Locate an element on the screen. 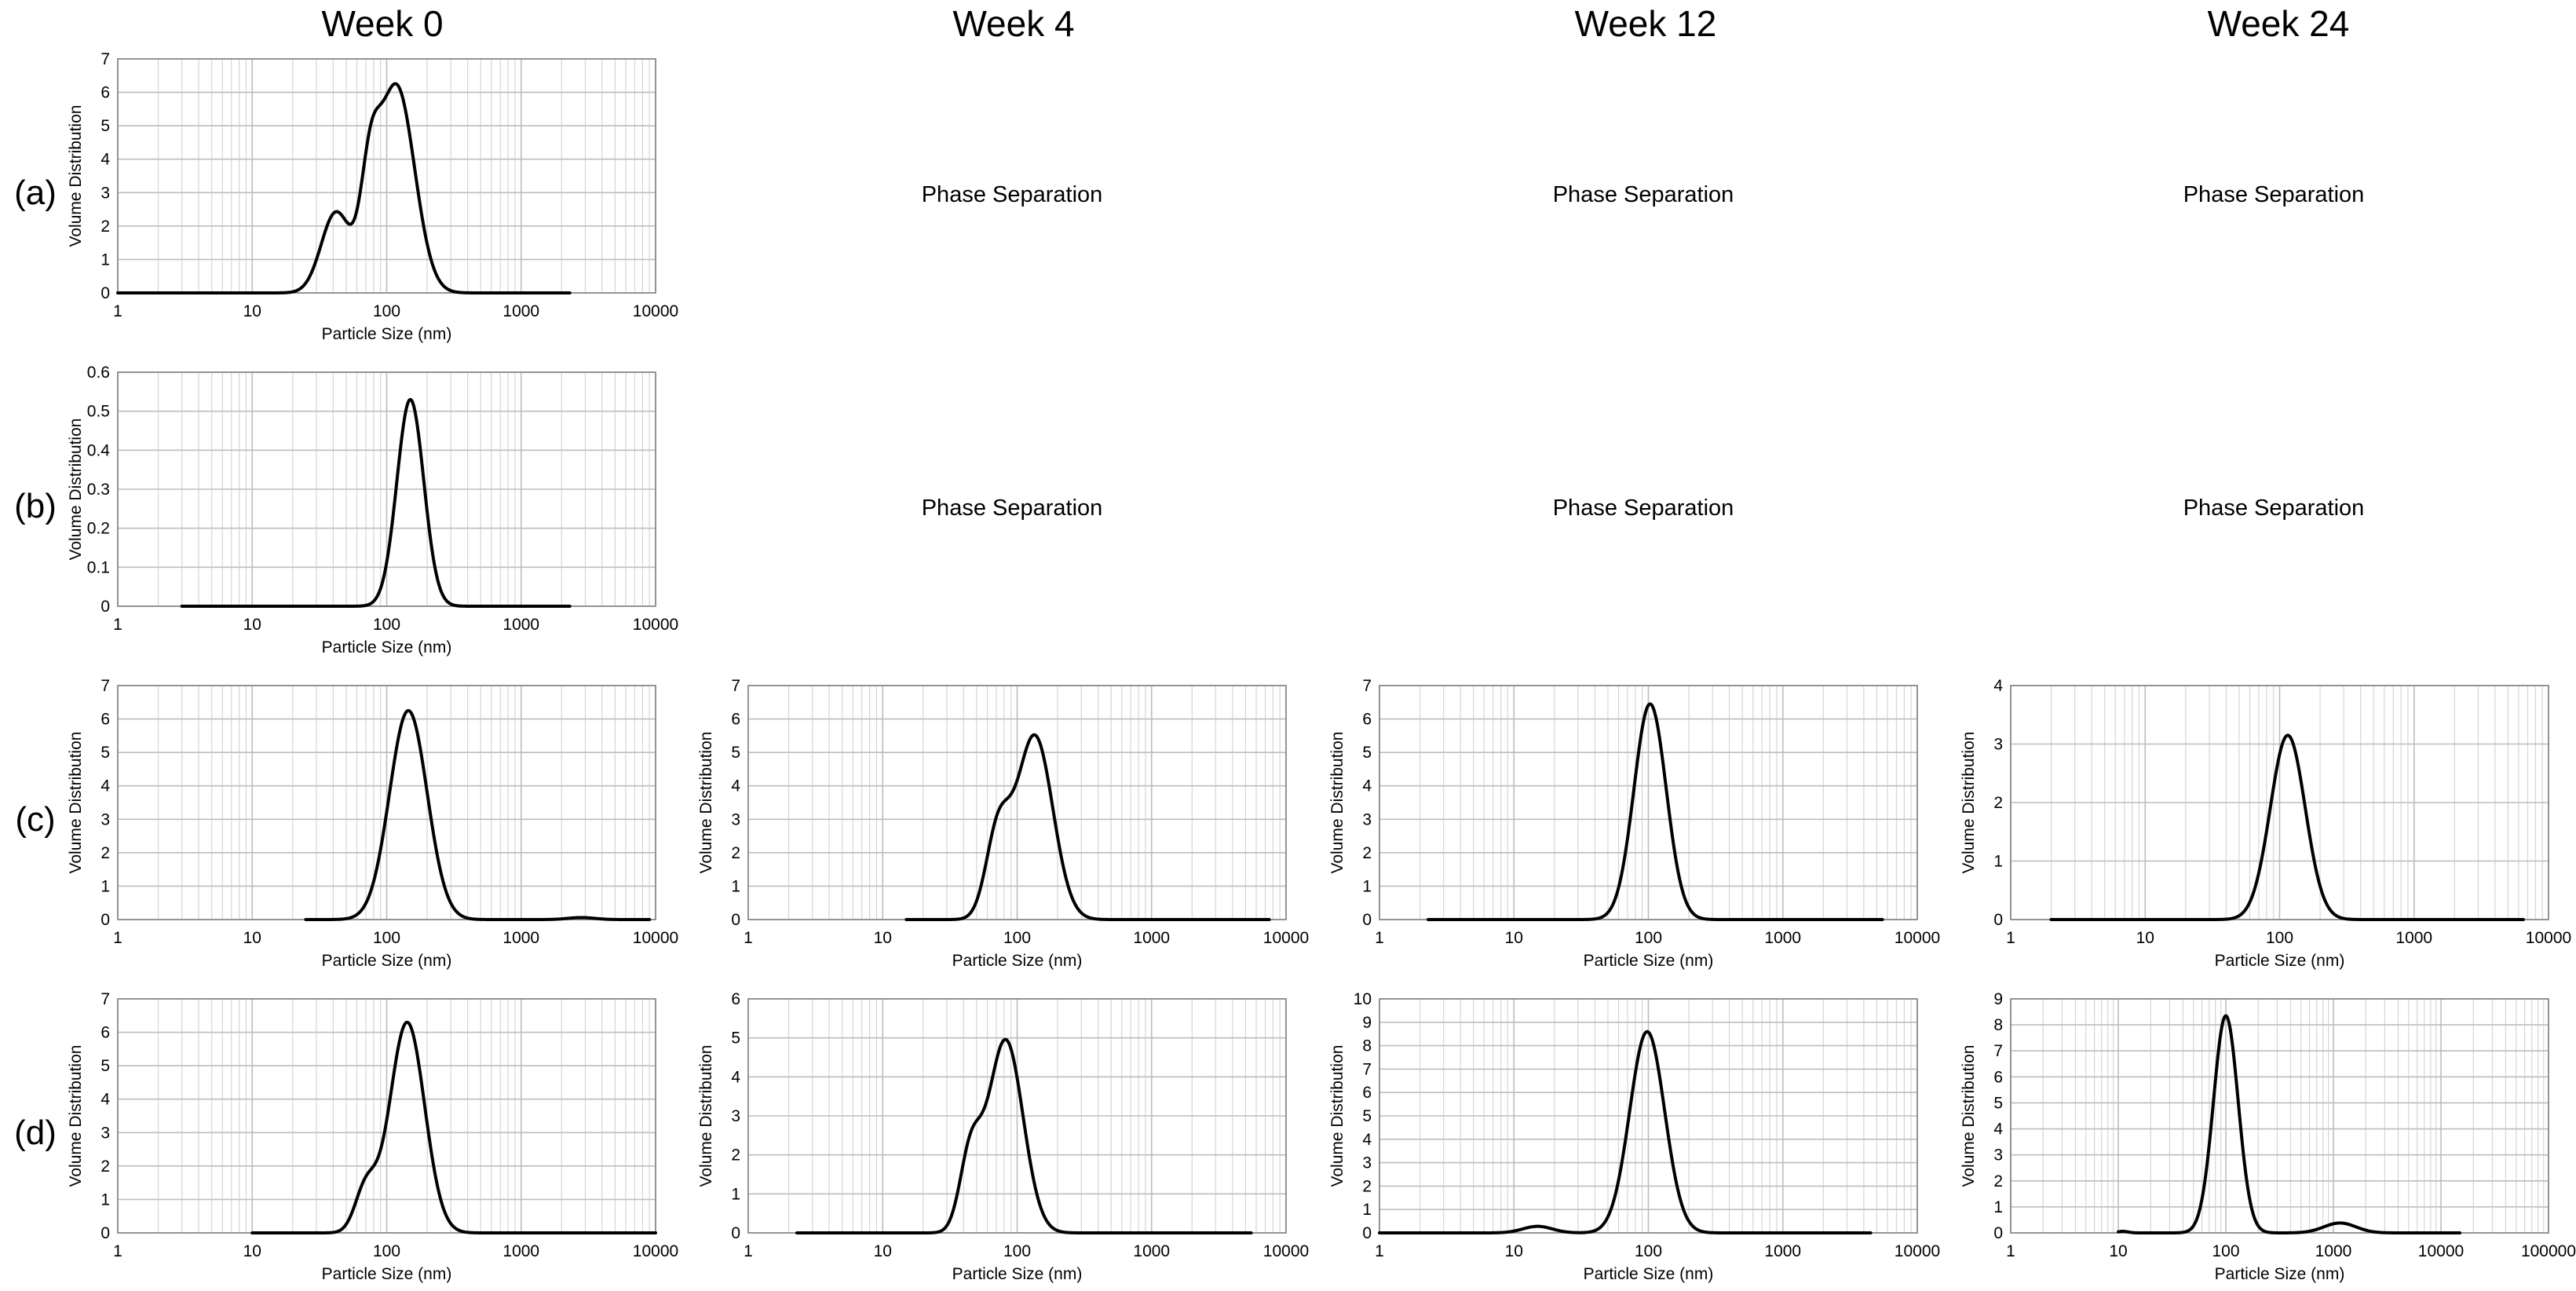 This screenshot has height=1291, width=2576. y-tick-label: 0.4 is located at coordinates (99, 450).